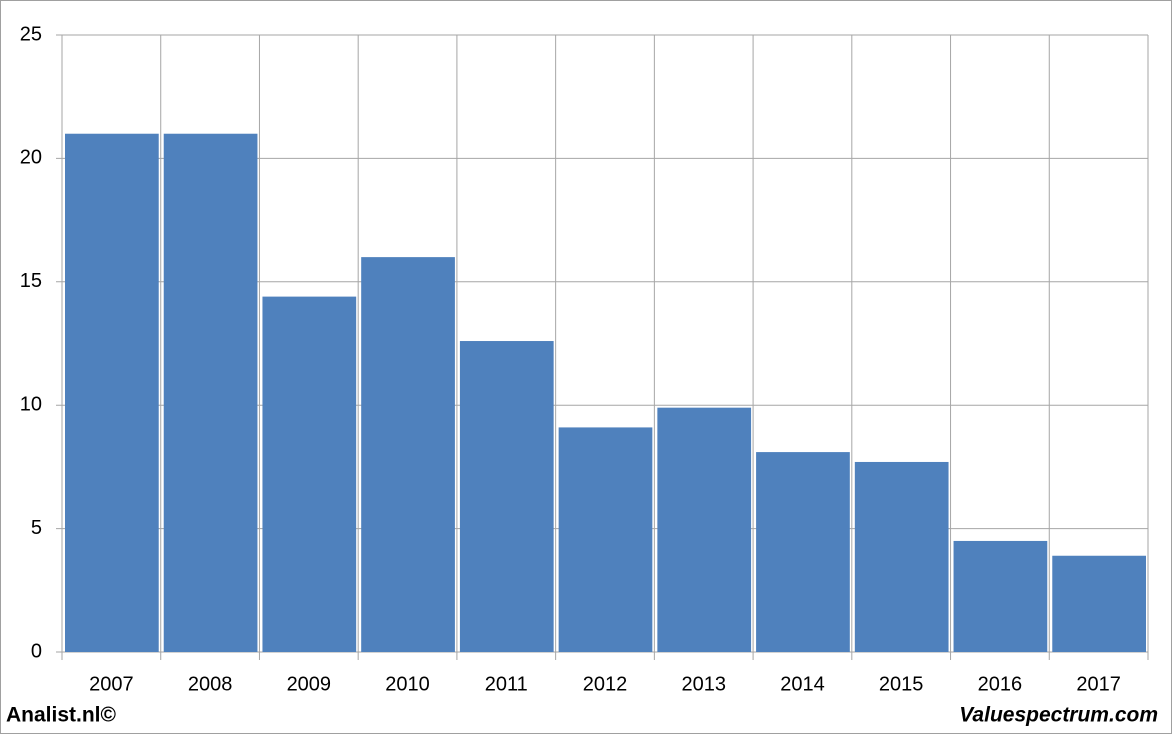 The height and width of the screenshot is (734, 1172). I want to click on x-tick-label: 2013, so click(703, 684).